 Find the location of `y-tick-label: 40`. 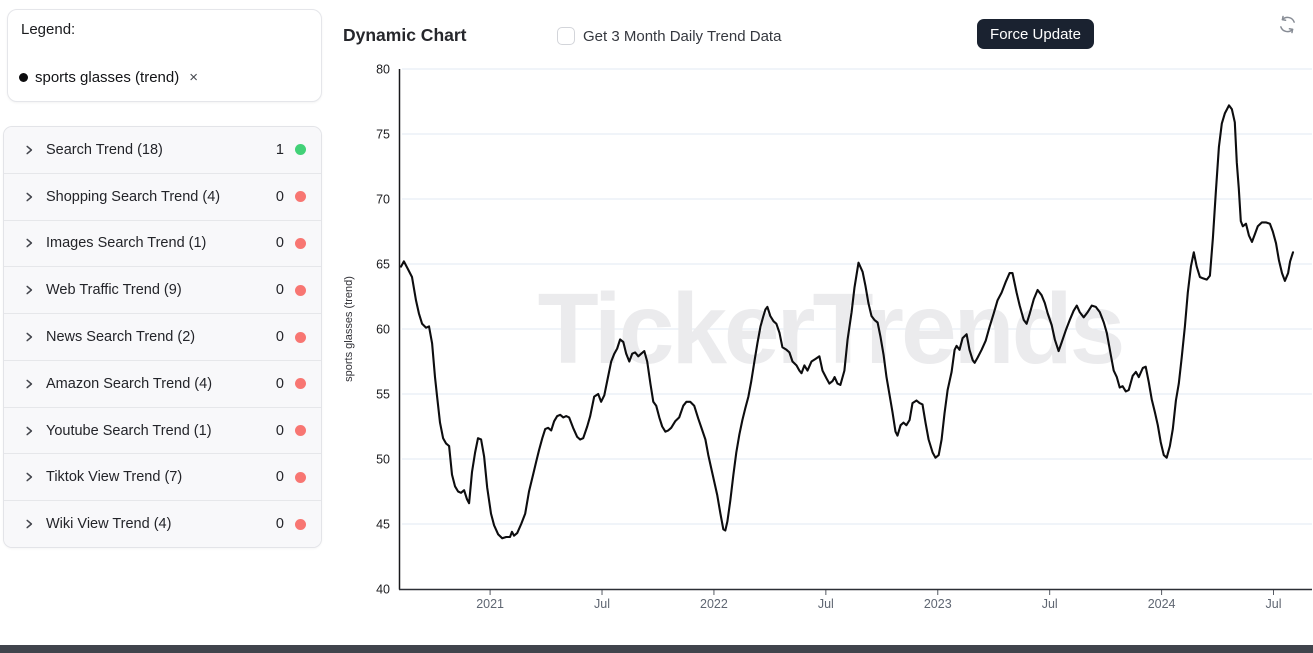

y-tick-label: 40 is located at coordinates (383, 590).